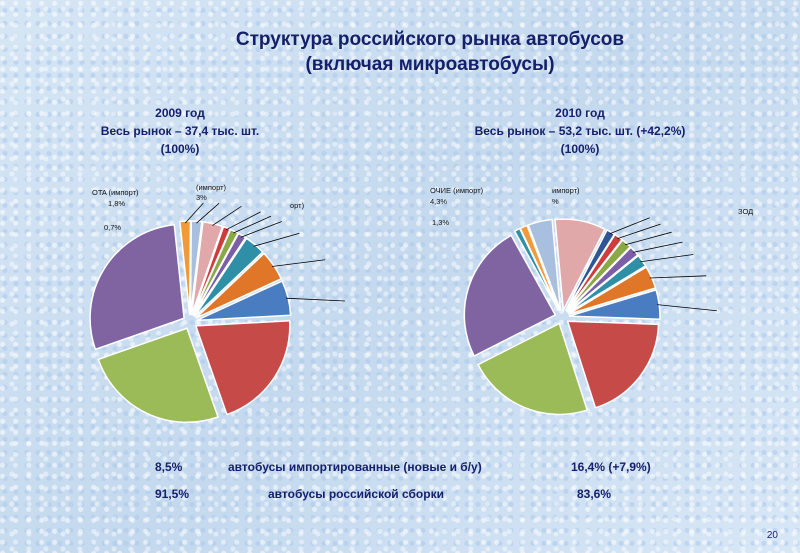 The image size is (800, 553). What do you see at coordinates (594, 494) in the screenshot?
I see `domestic-2010-share: 83,6%` at bounding box center [594, 494].